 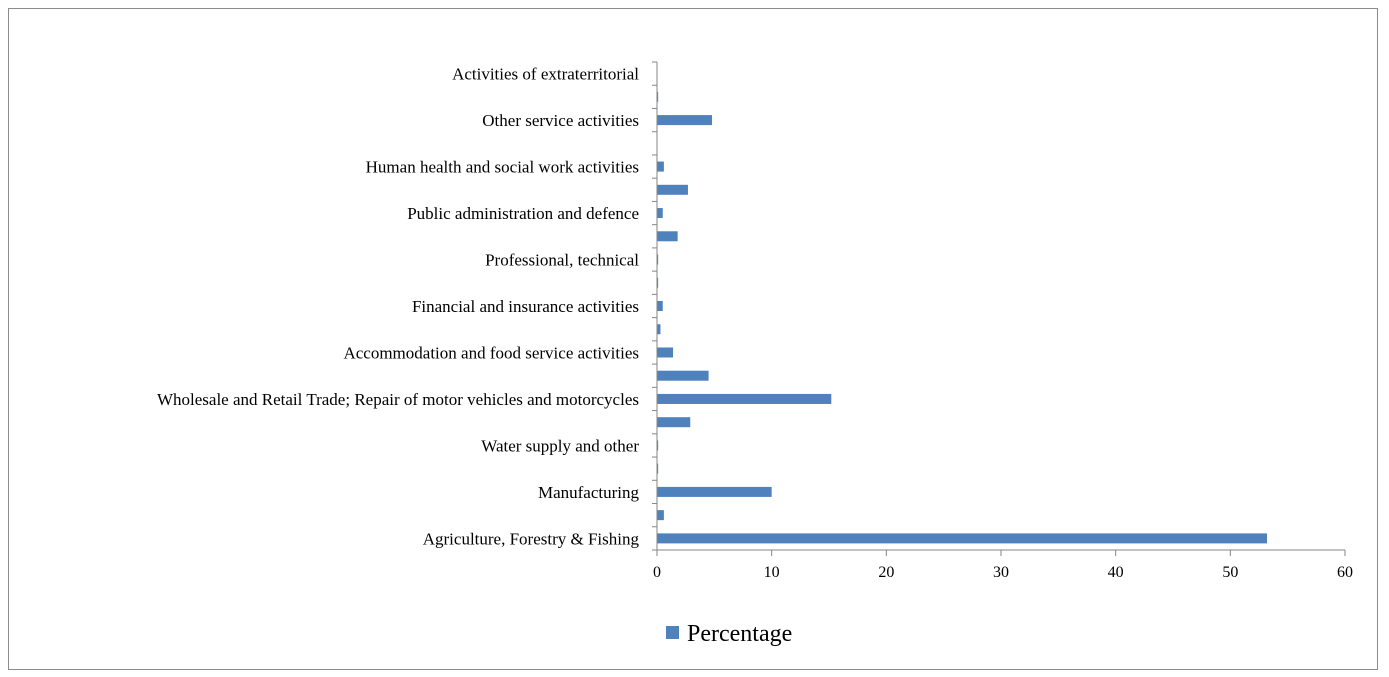 What do you see at coordinates (1116, 572) in the screenshot?
I see `x-tick-label: 40` at bounding box center [1116, 572].